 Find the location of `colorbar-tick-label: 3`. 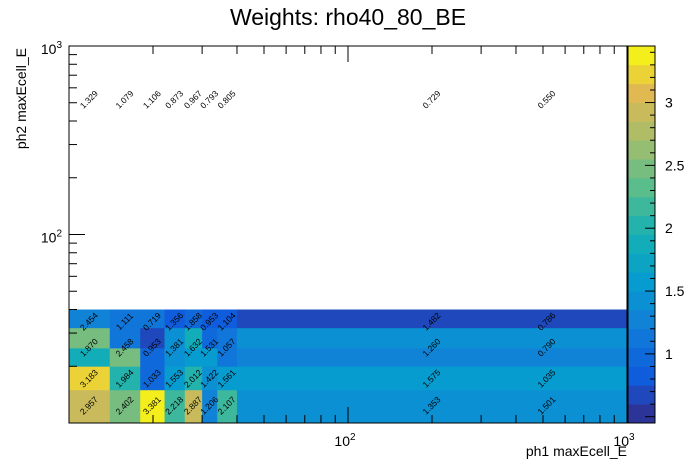

colorbar-tick-label: 3 is located at coordinates (669, 103).